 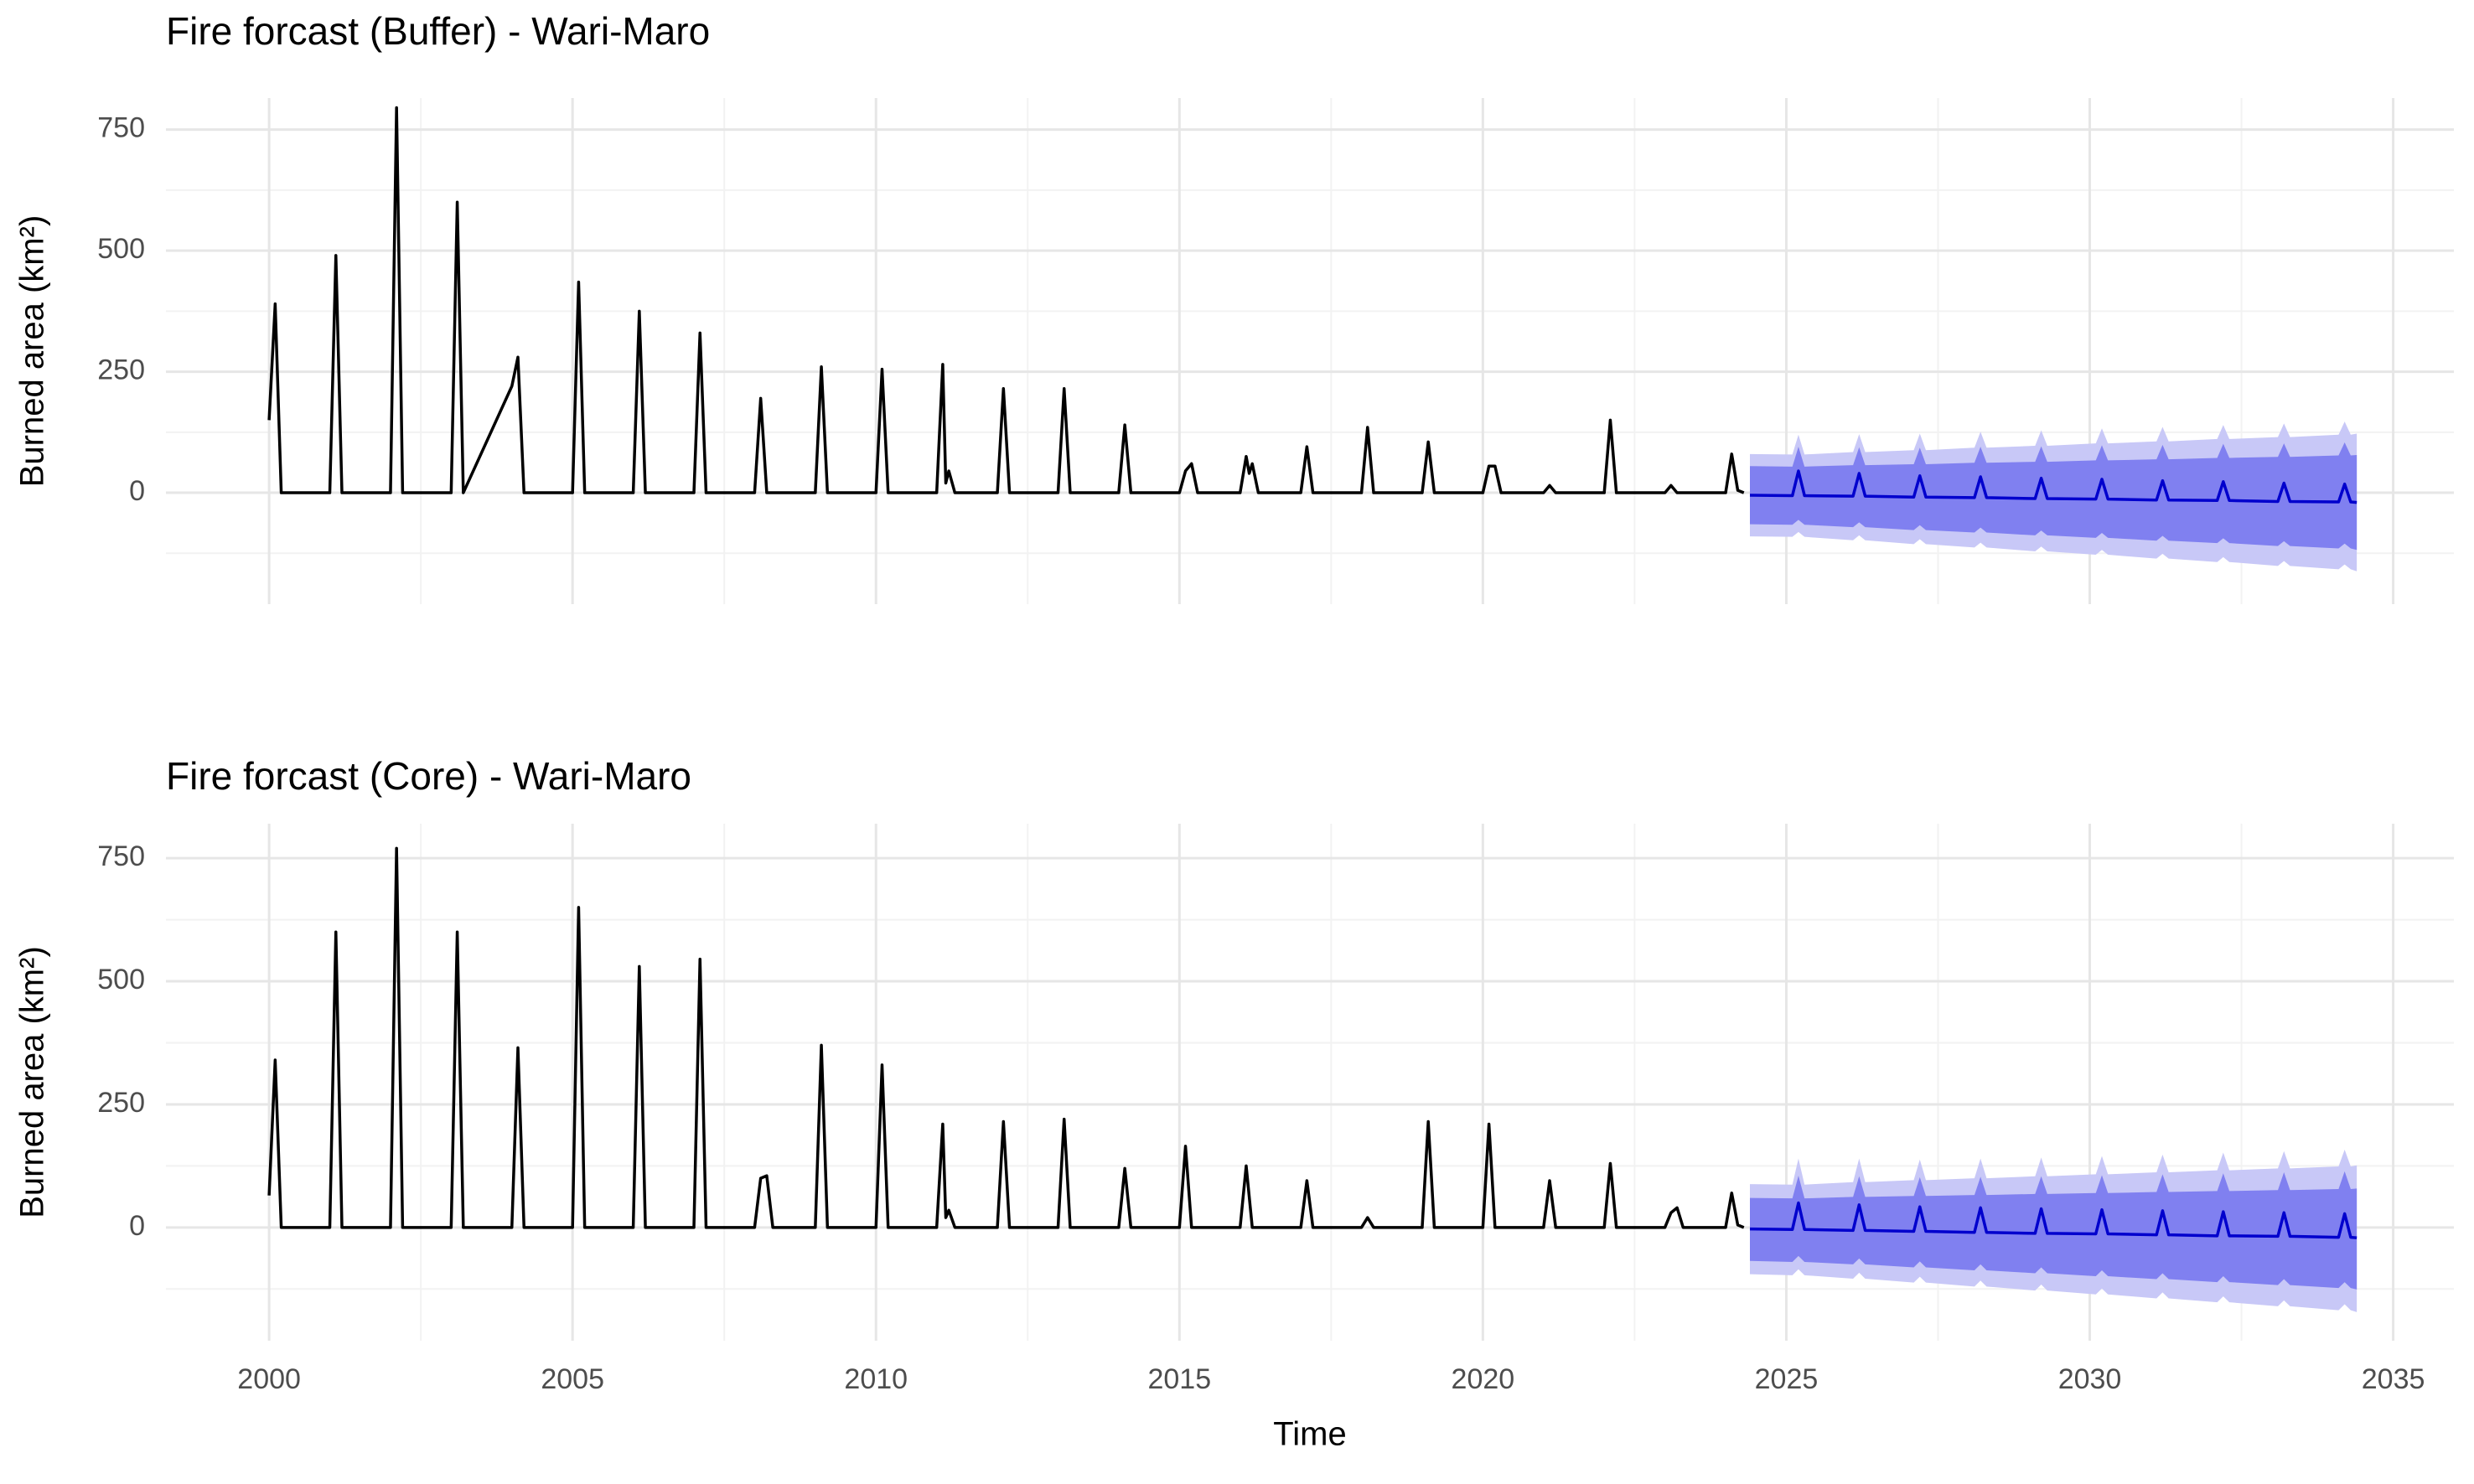 What do you see at coordinates (2393, 1379) in the screenshot?
I see `x-tick-label: 2035` at bounding box center [2393, 1379].